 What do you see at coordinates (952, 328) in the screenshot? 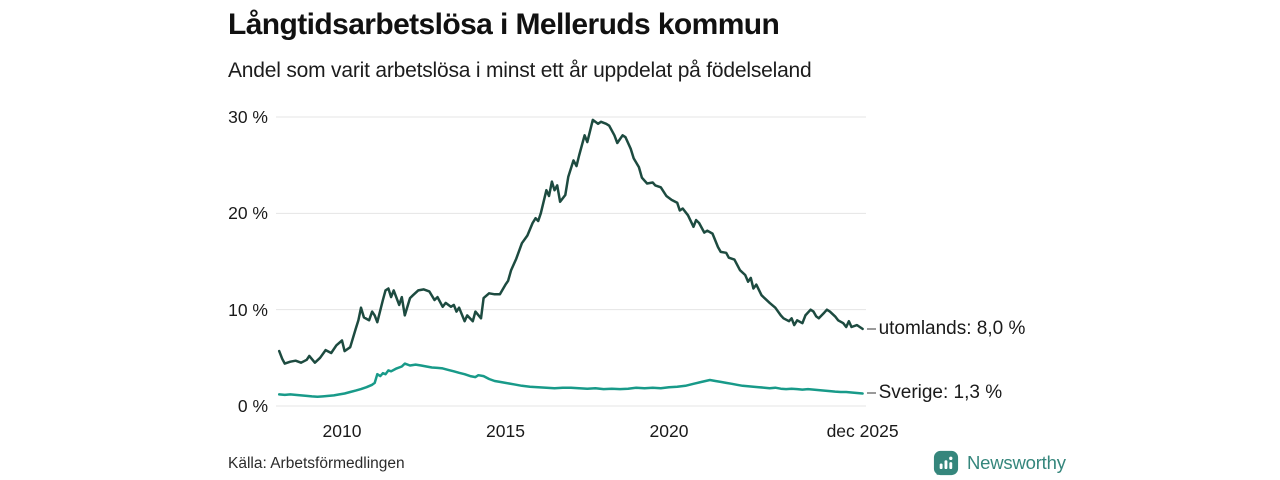
I see `annotation-text: utomlands: 8,0 %` at bounding box center [952, 328].